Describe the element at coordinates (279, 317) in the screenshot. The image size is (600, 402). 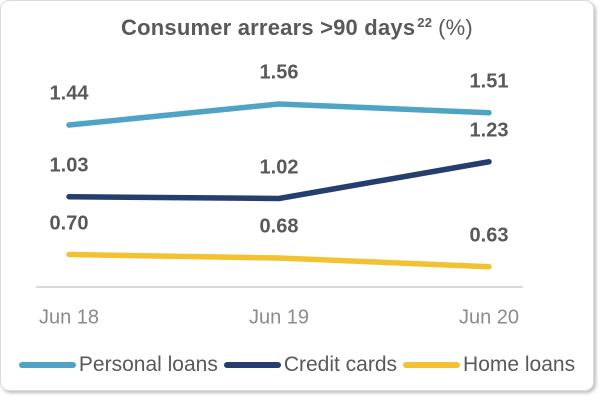
I see `x-axis-label: Jun 19` at that location.